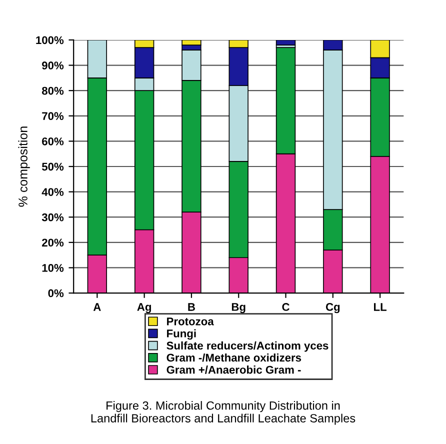 This screenshot has height=444, width=446. I want to click on x-tick-label: Ag, so click(144, 308).